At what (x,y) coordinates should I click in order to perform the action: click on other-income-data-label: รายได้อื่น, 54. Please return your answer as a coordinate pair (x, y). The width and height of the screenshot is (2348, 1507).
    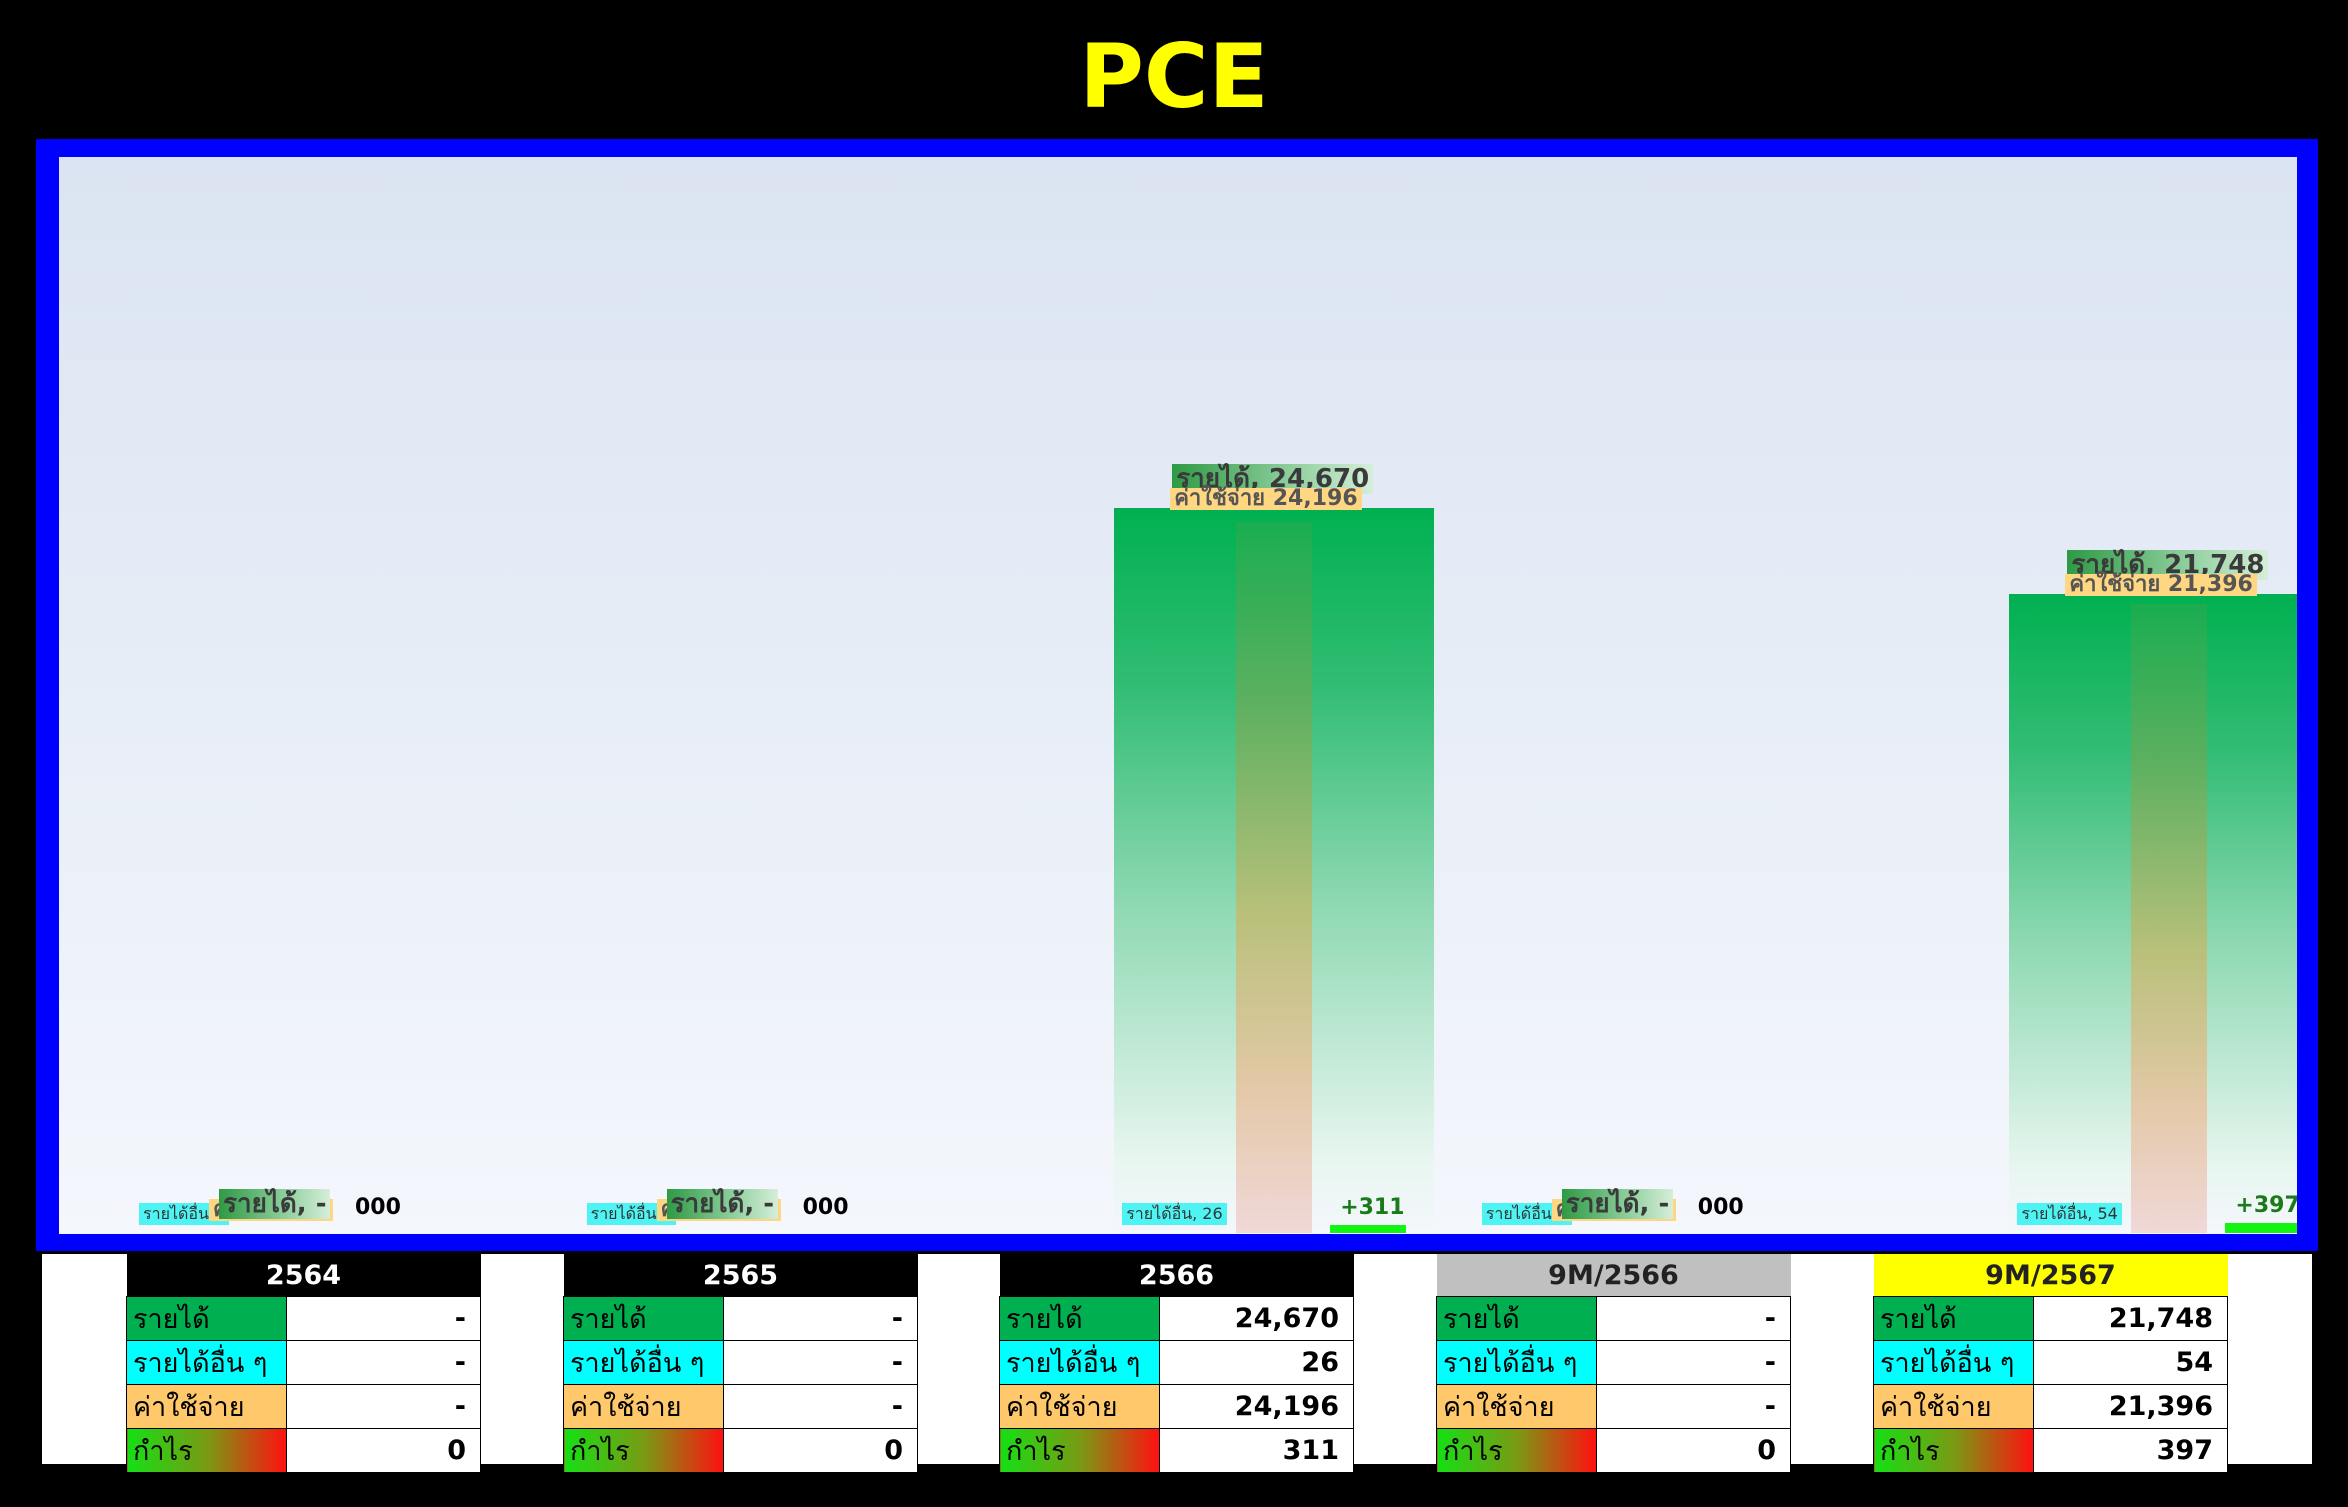
    Looking at the image, I should click on (2069, 1214).